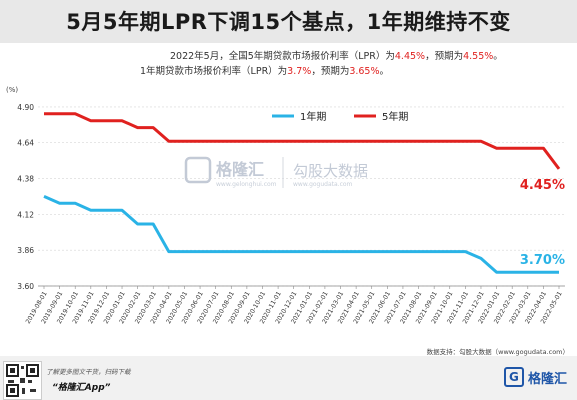 Image resolution: width=577 pixels, height=400 pixels. I want to click on expected-value: 3.65%, so click(364, 71).